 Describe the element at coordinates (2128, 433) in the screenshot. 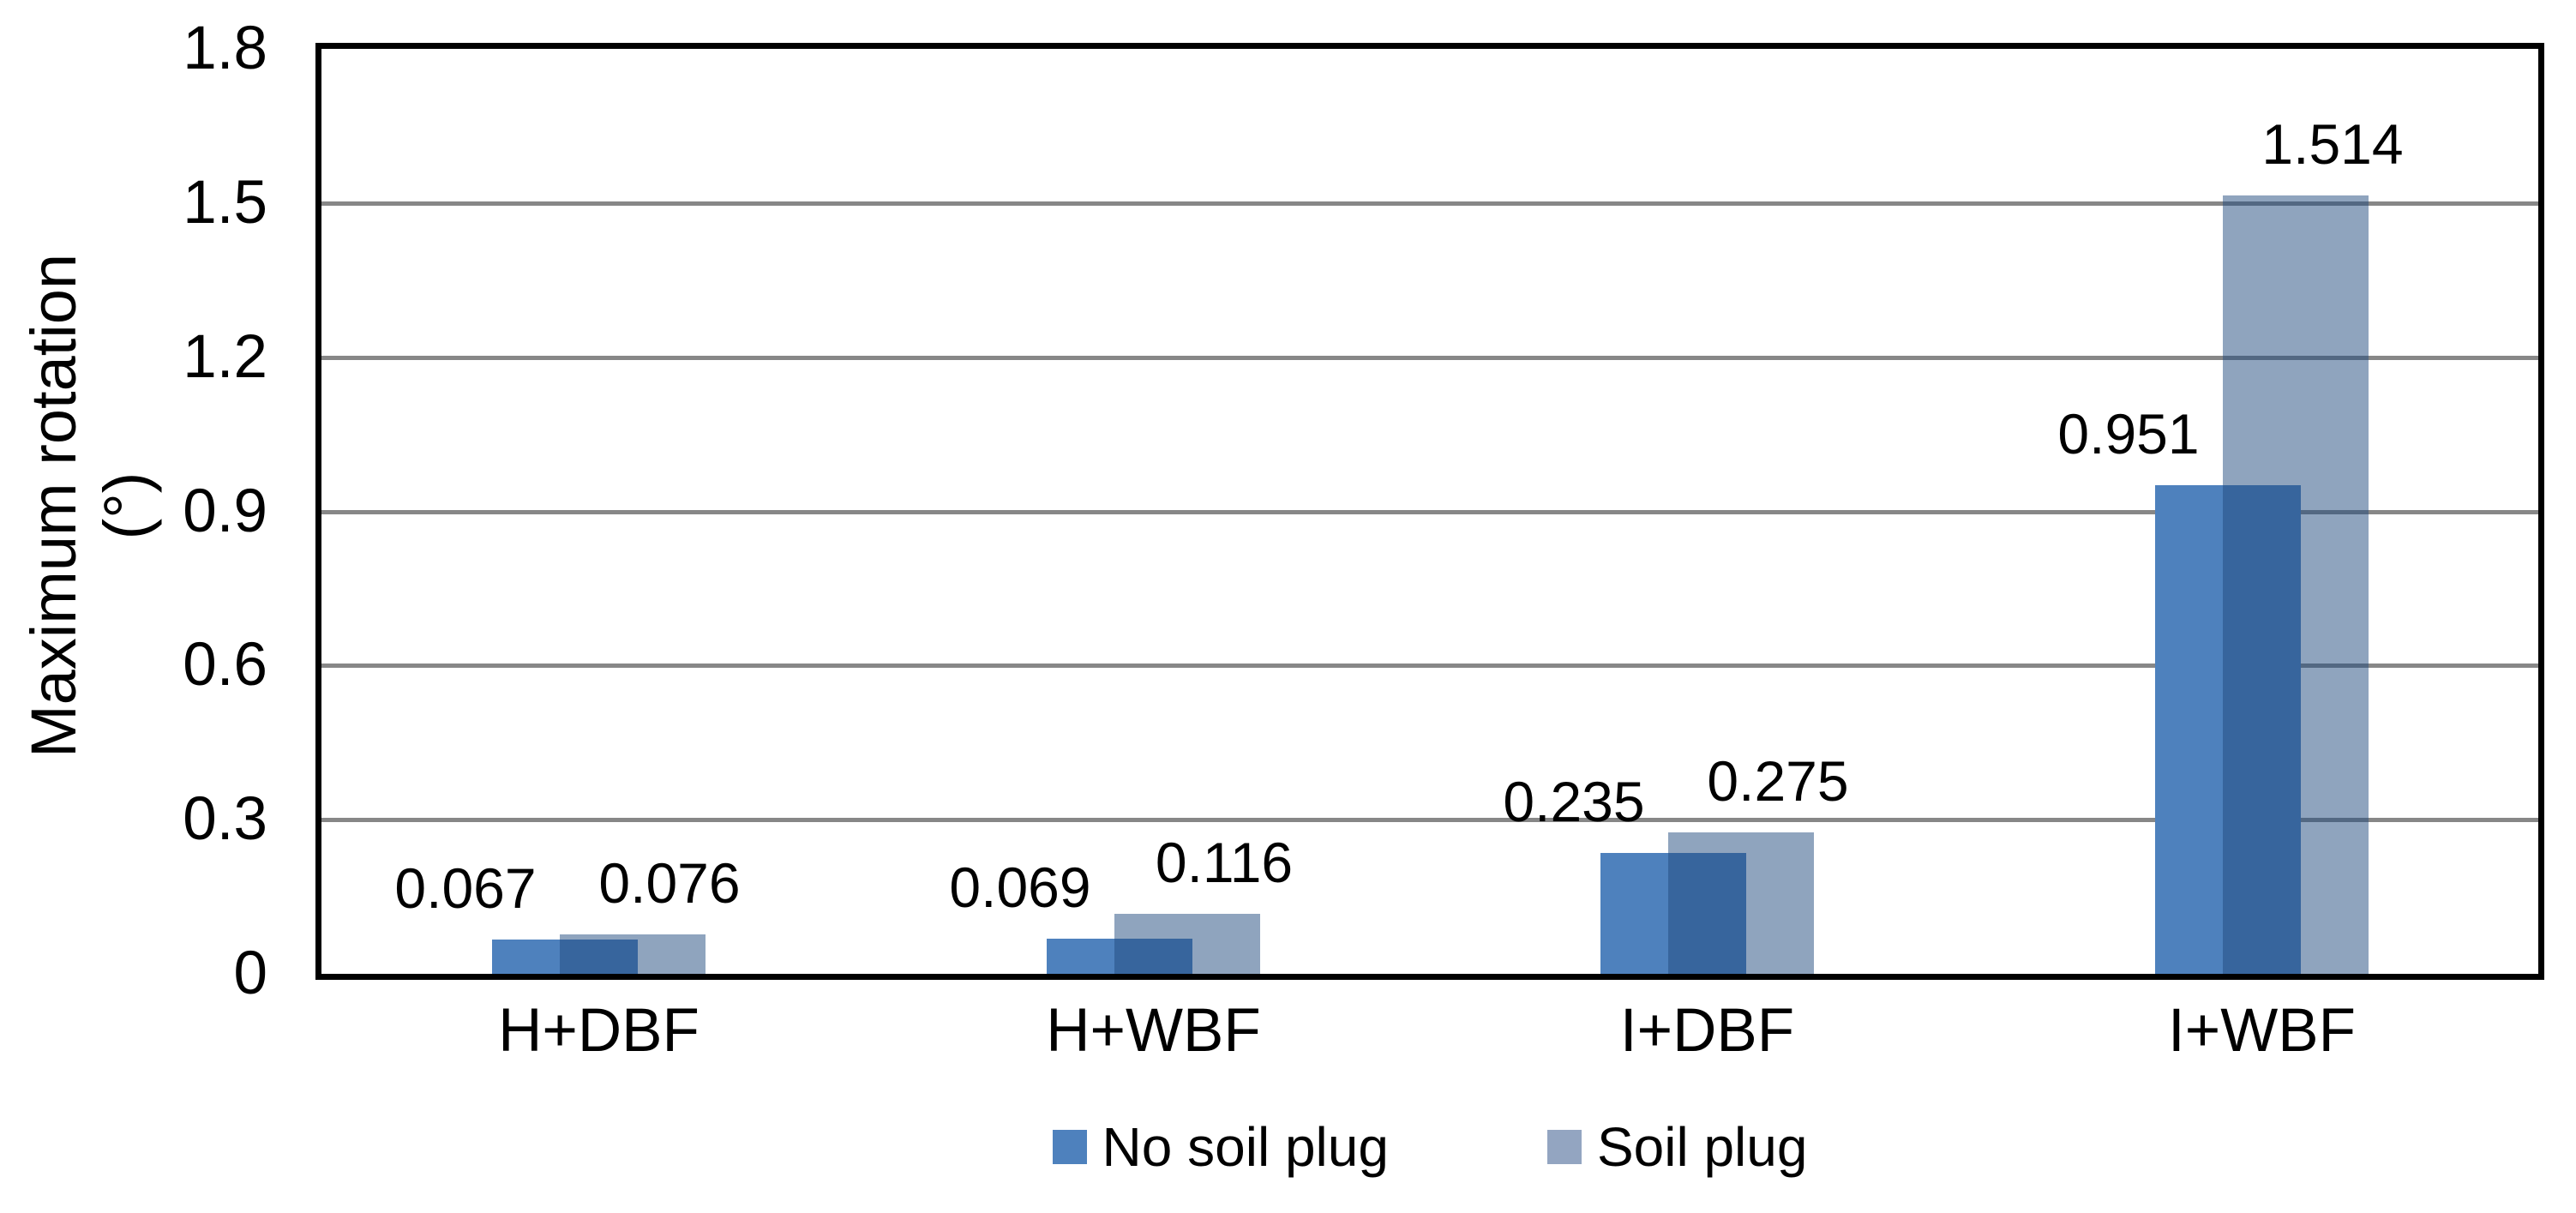

I see `data-label-no-soil-plug-I+WBF: 0.951` at that location.